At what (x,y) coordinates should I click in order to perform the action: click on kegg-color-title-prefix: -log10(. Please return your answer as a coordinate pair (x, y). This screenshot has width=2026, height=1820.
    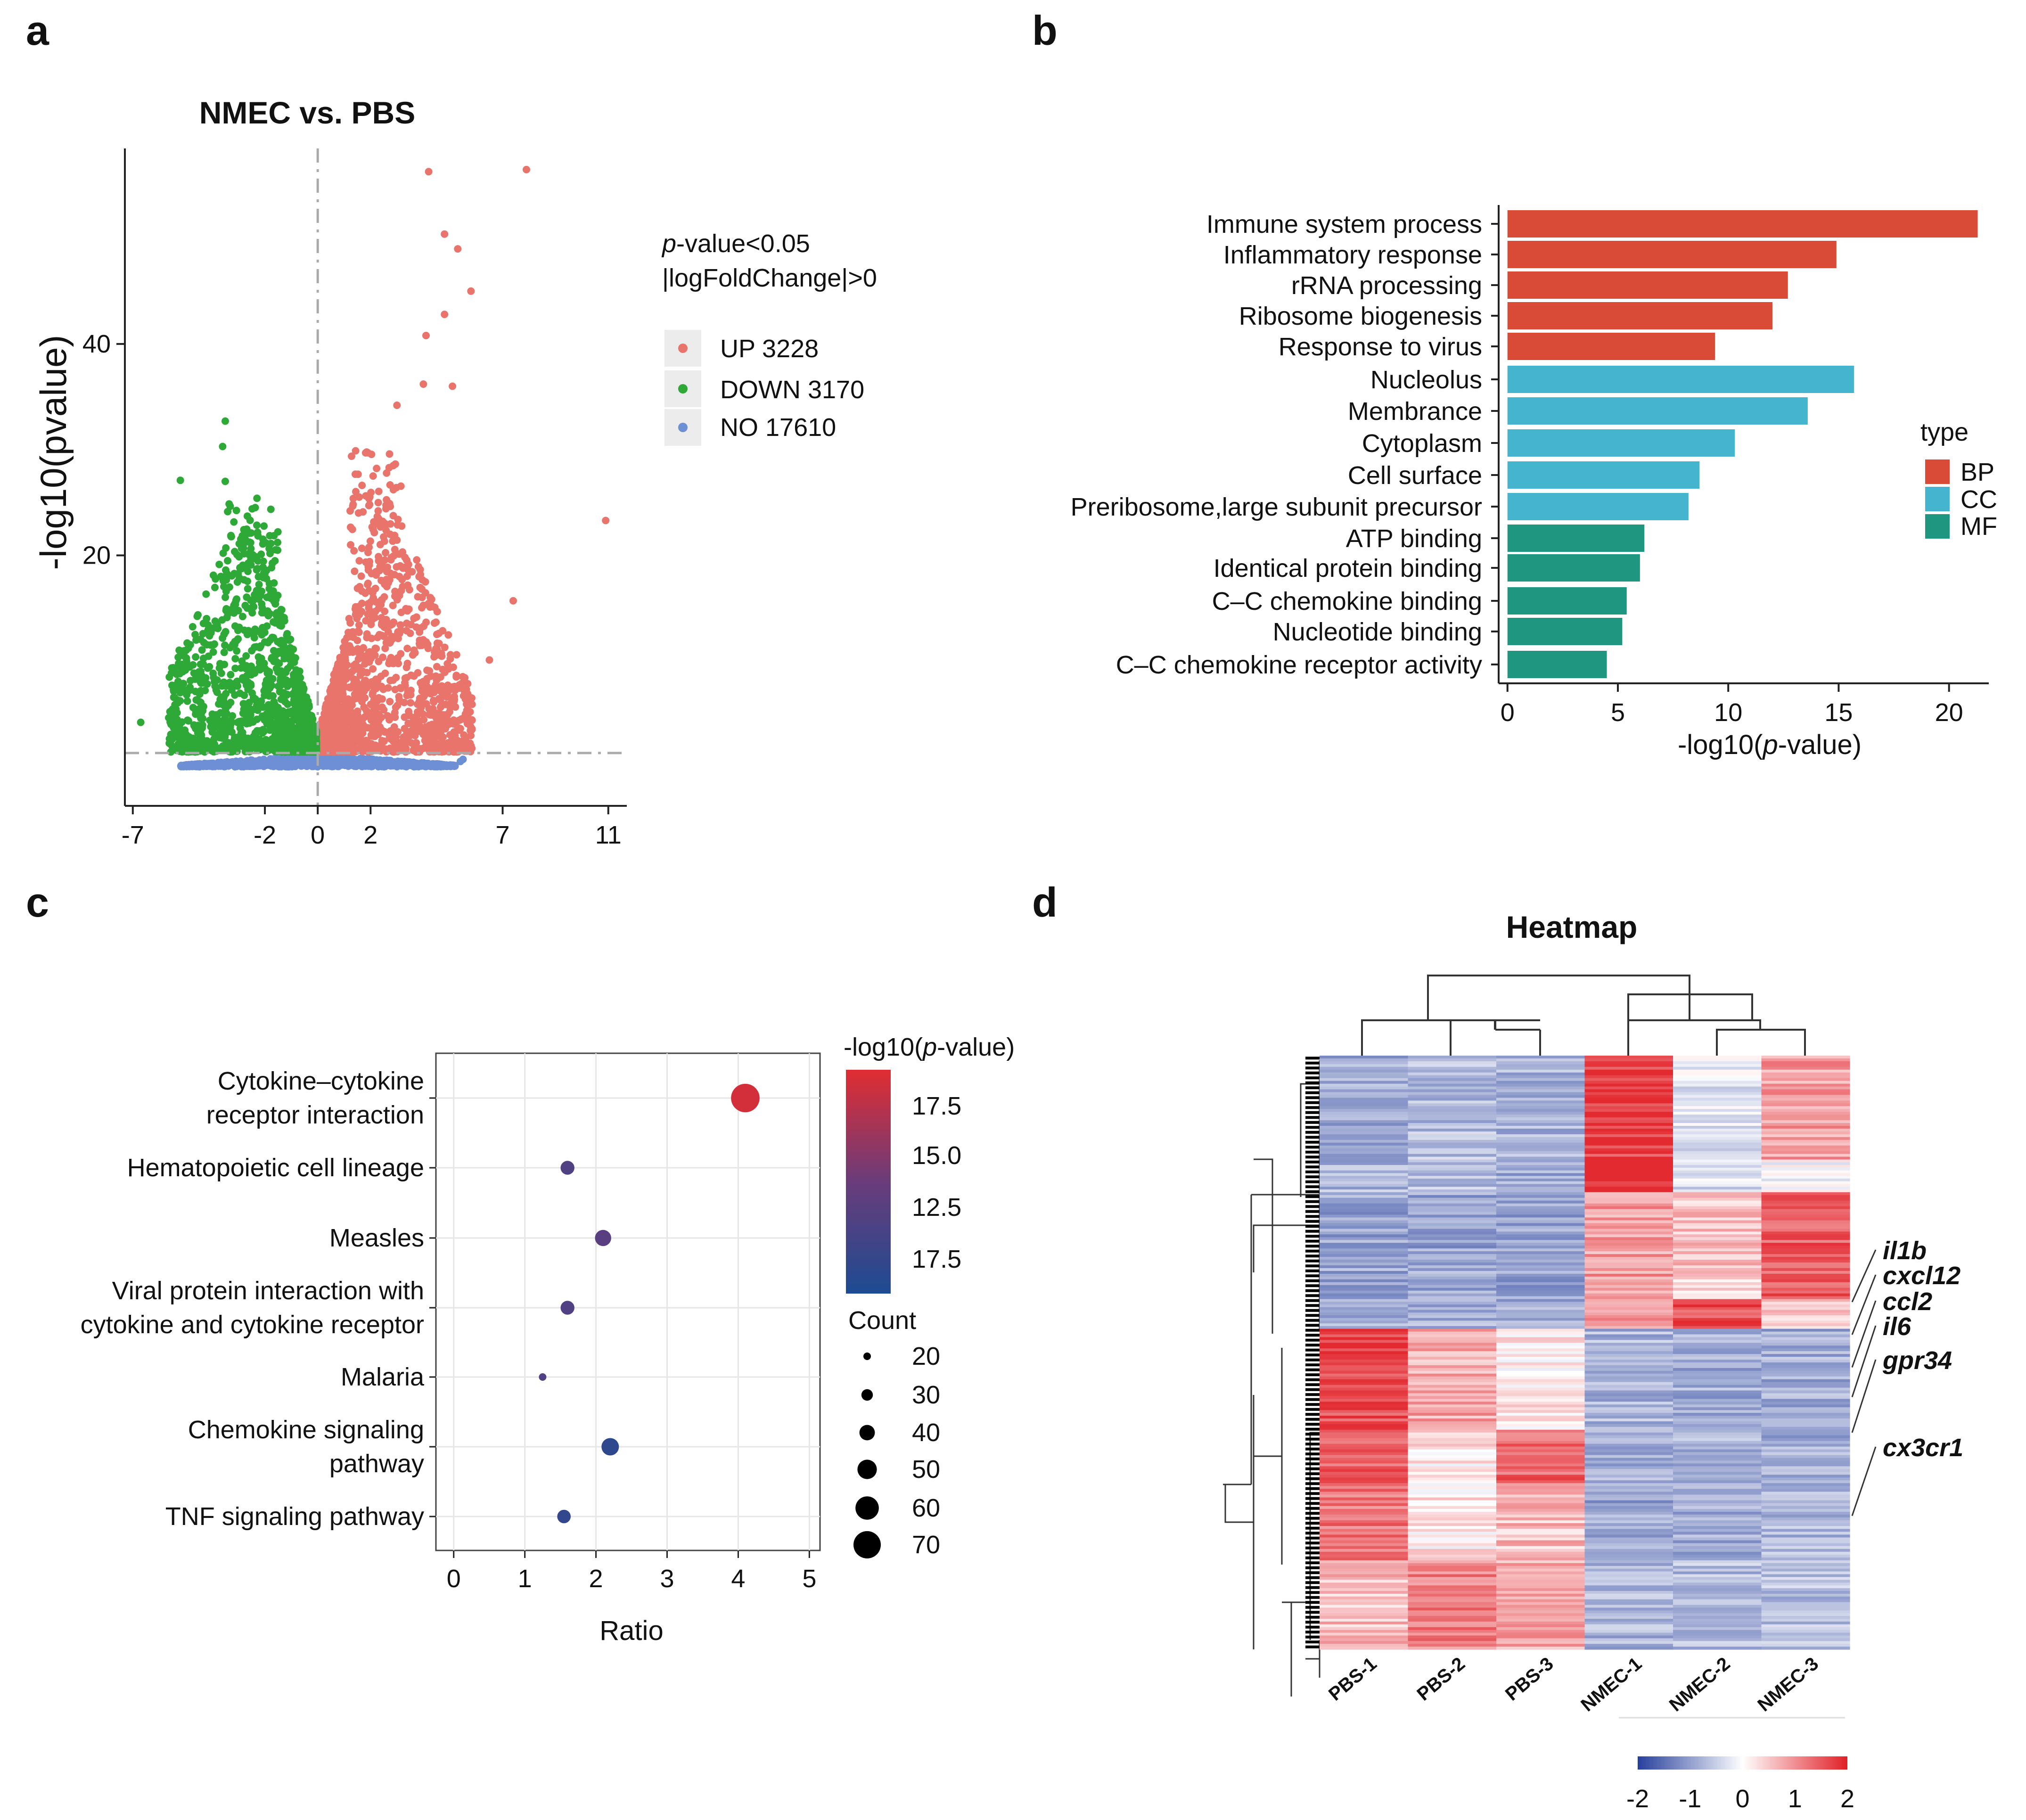
    Looking at the image, I should click on (883, 1047).